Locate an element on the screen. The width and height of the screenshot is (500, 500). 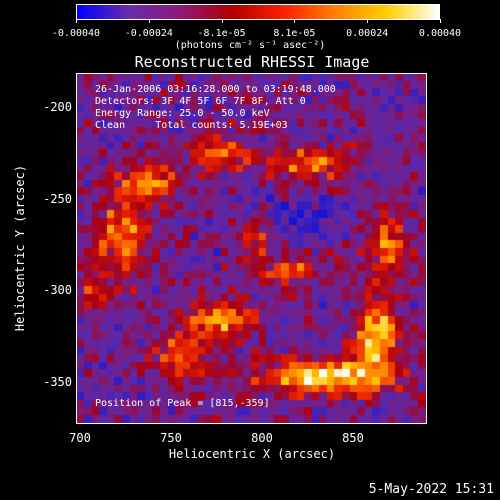
colorbar-tick-label: -8.1e-05 is located at coordinates (221, 33).